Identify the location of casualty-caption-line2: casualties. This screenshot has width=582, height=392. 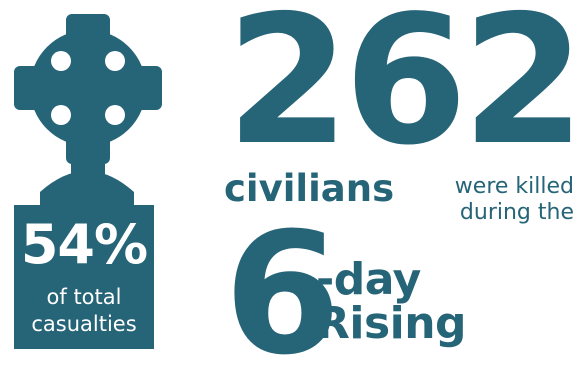
(84, 324).